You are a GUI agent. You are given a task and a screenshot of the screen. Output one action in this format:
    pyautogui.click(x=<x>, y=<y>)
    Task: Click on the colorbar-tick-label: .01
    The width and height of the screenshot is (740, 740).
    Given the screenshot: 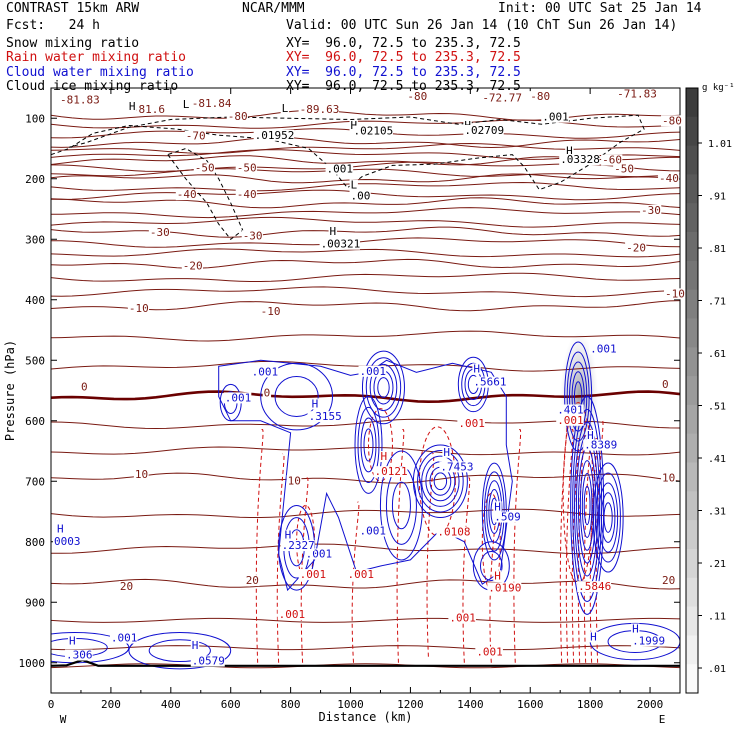 What is the action you would take?
    pyautogui.click(x=717, y=669)
    